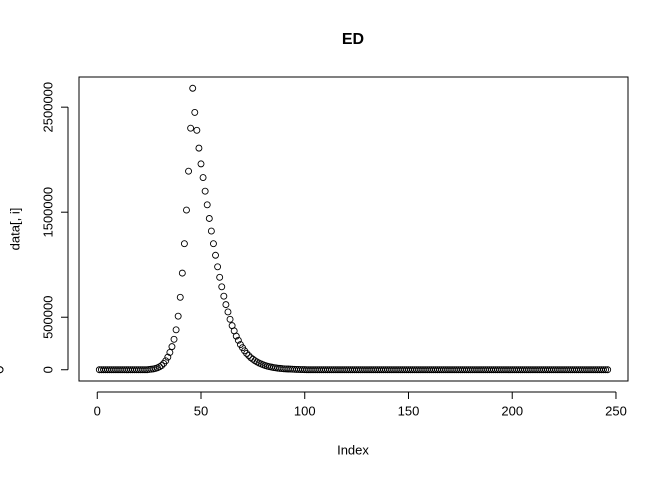 Image resolution: width=672 pixels, height=480 pixels. I want to click on x-axis-label: Index, so click(353, 449).